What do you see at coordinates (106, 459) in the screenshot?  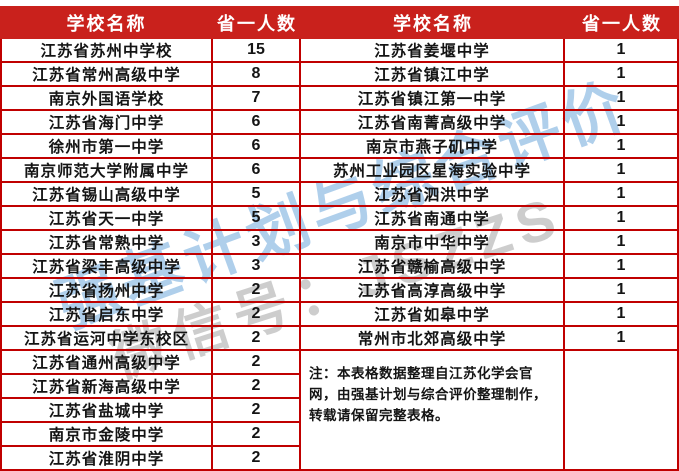 I see `school-cell: 江苏省淮阴中学` at bounding box center [106, 459].